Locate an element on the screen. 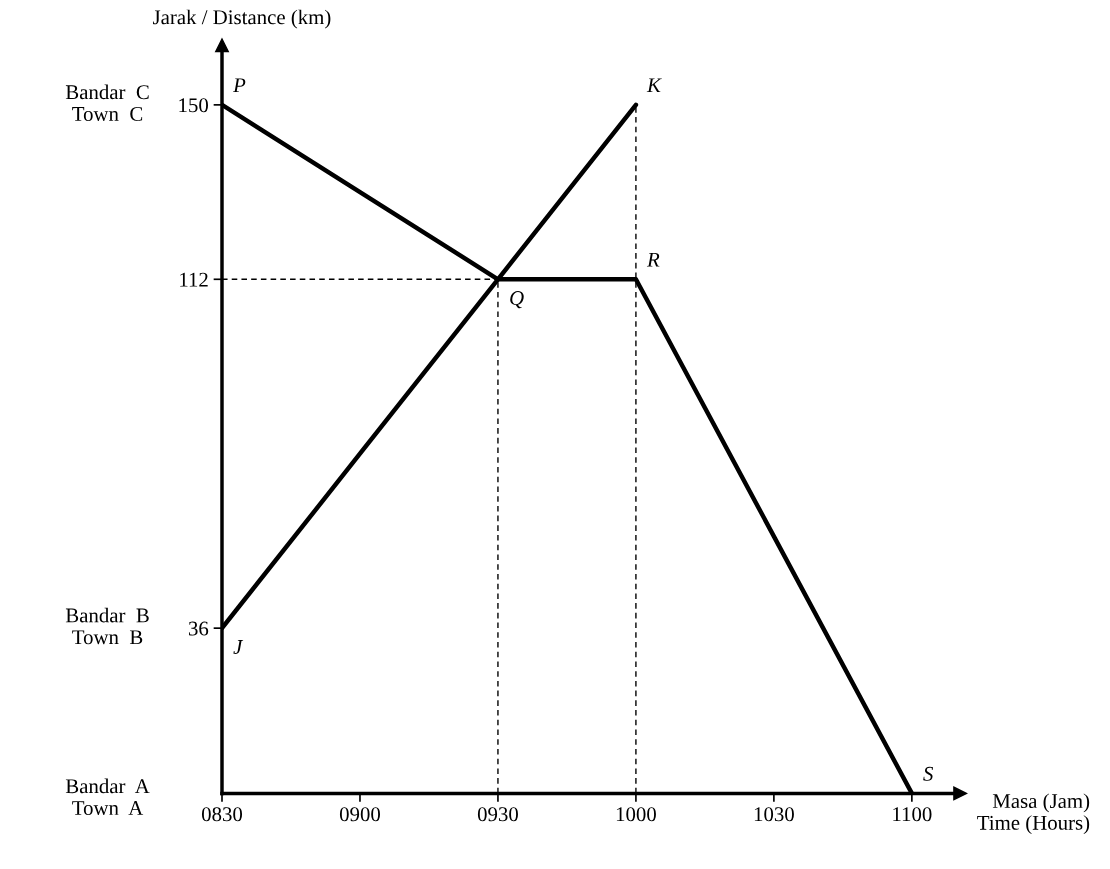  text: Bandar C Town C is located at coordinates (107, 102).